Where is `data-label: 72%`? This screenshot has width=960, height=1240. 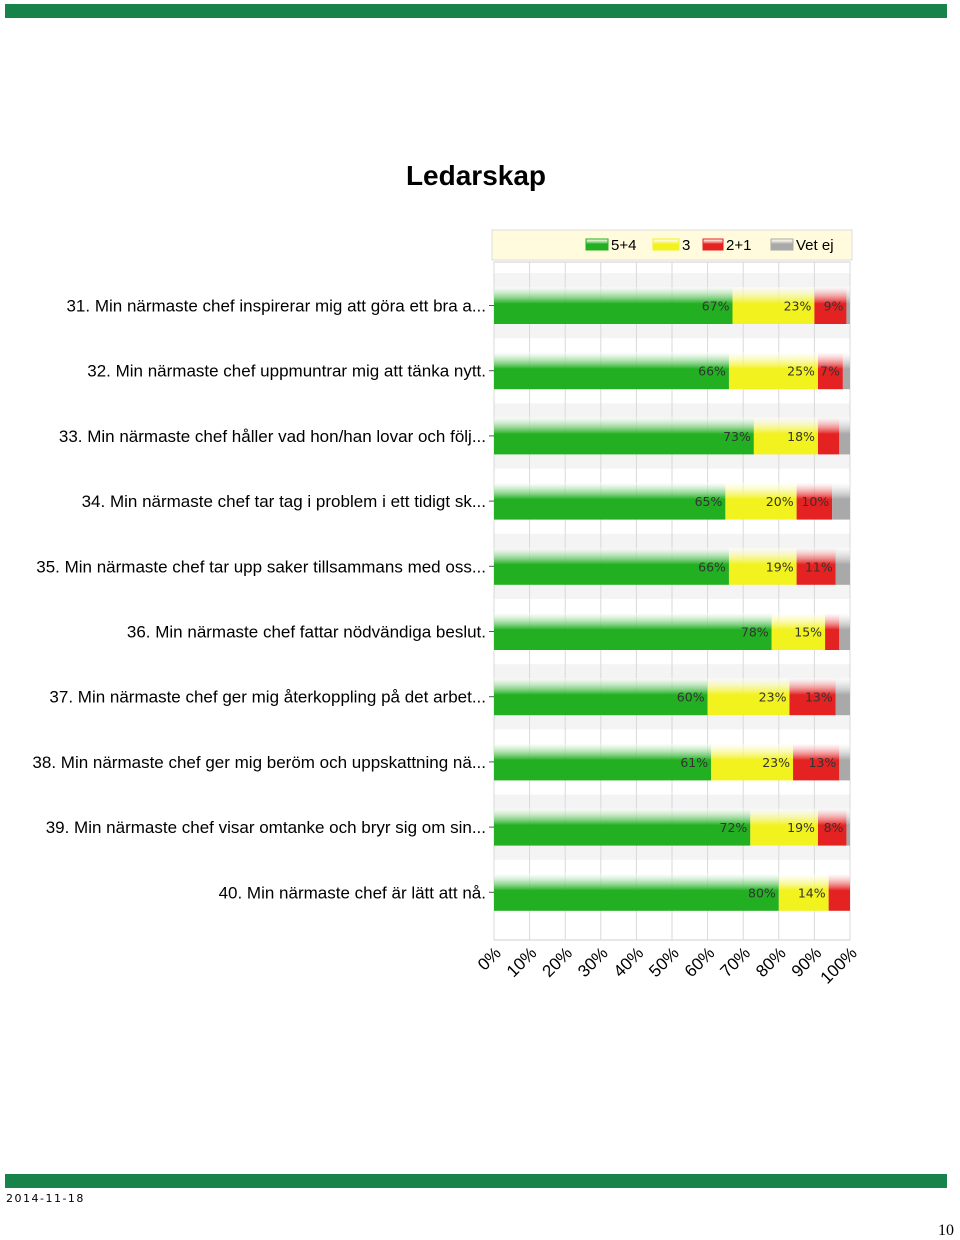 data-label: 72% is located at coordinates (734, 827).